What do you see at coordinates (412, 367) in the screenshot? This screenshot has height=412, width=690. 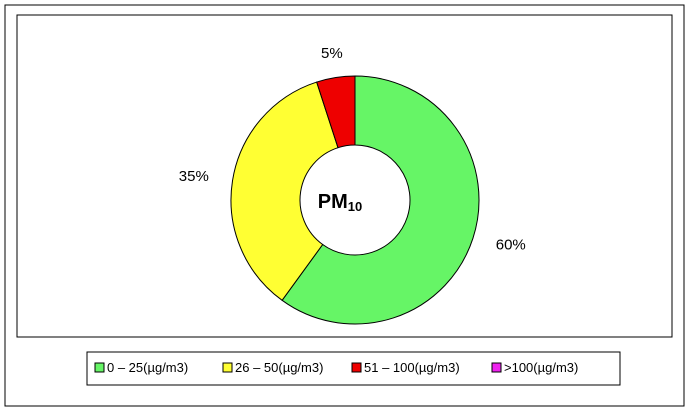 I see `legend-label: 51 – 100(µg/m3)` at bounding box center [412, 367].